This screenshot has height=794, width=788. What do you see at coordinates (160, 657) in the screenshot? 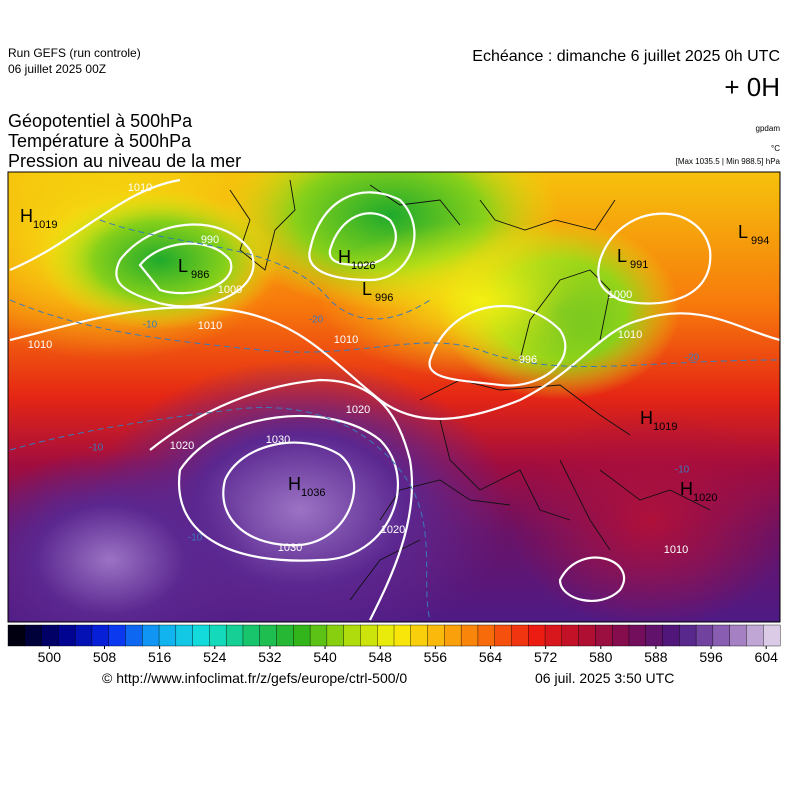
I see `colorbar-tick-label: 516` at bounding box center [160, 657].